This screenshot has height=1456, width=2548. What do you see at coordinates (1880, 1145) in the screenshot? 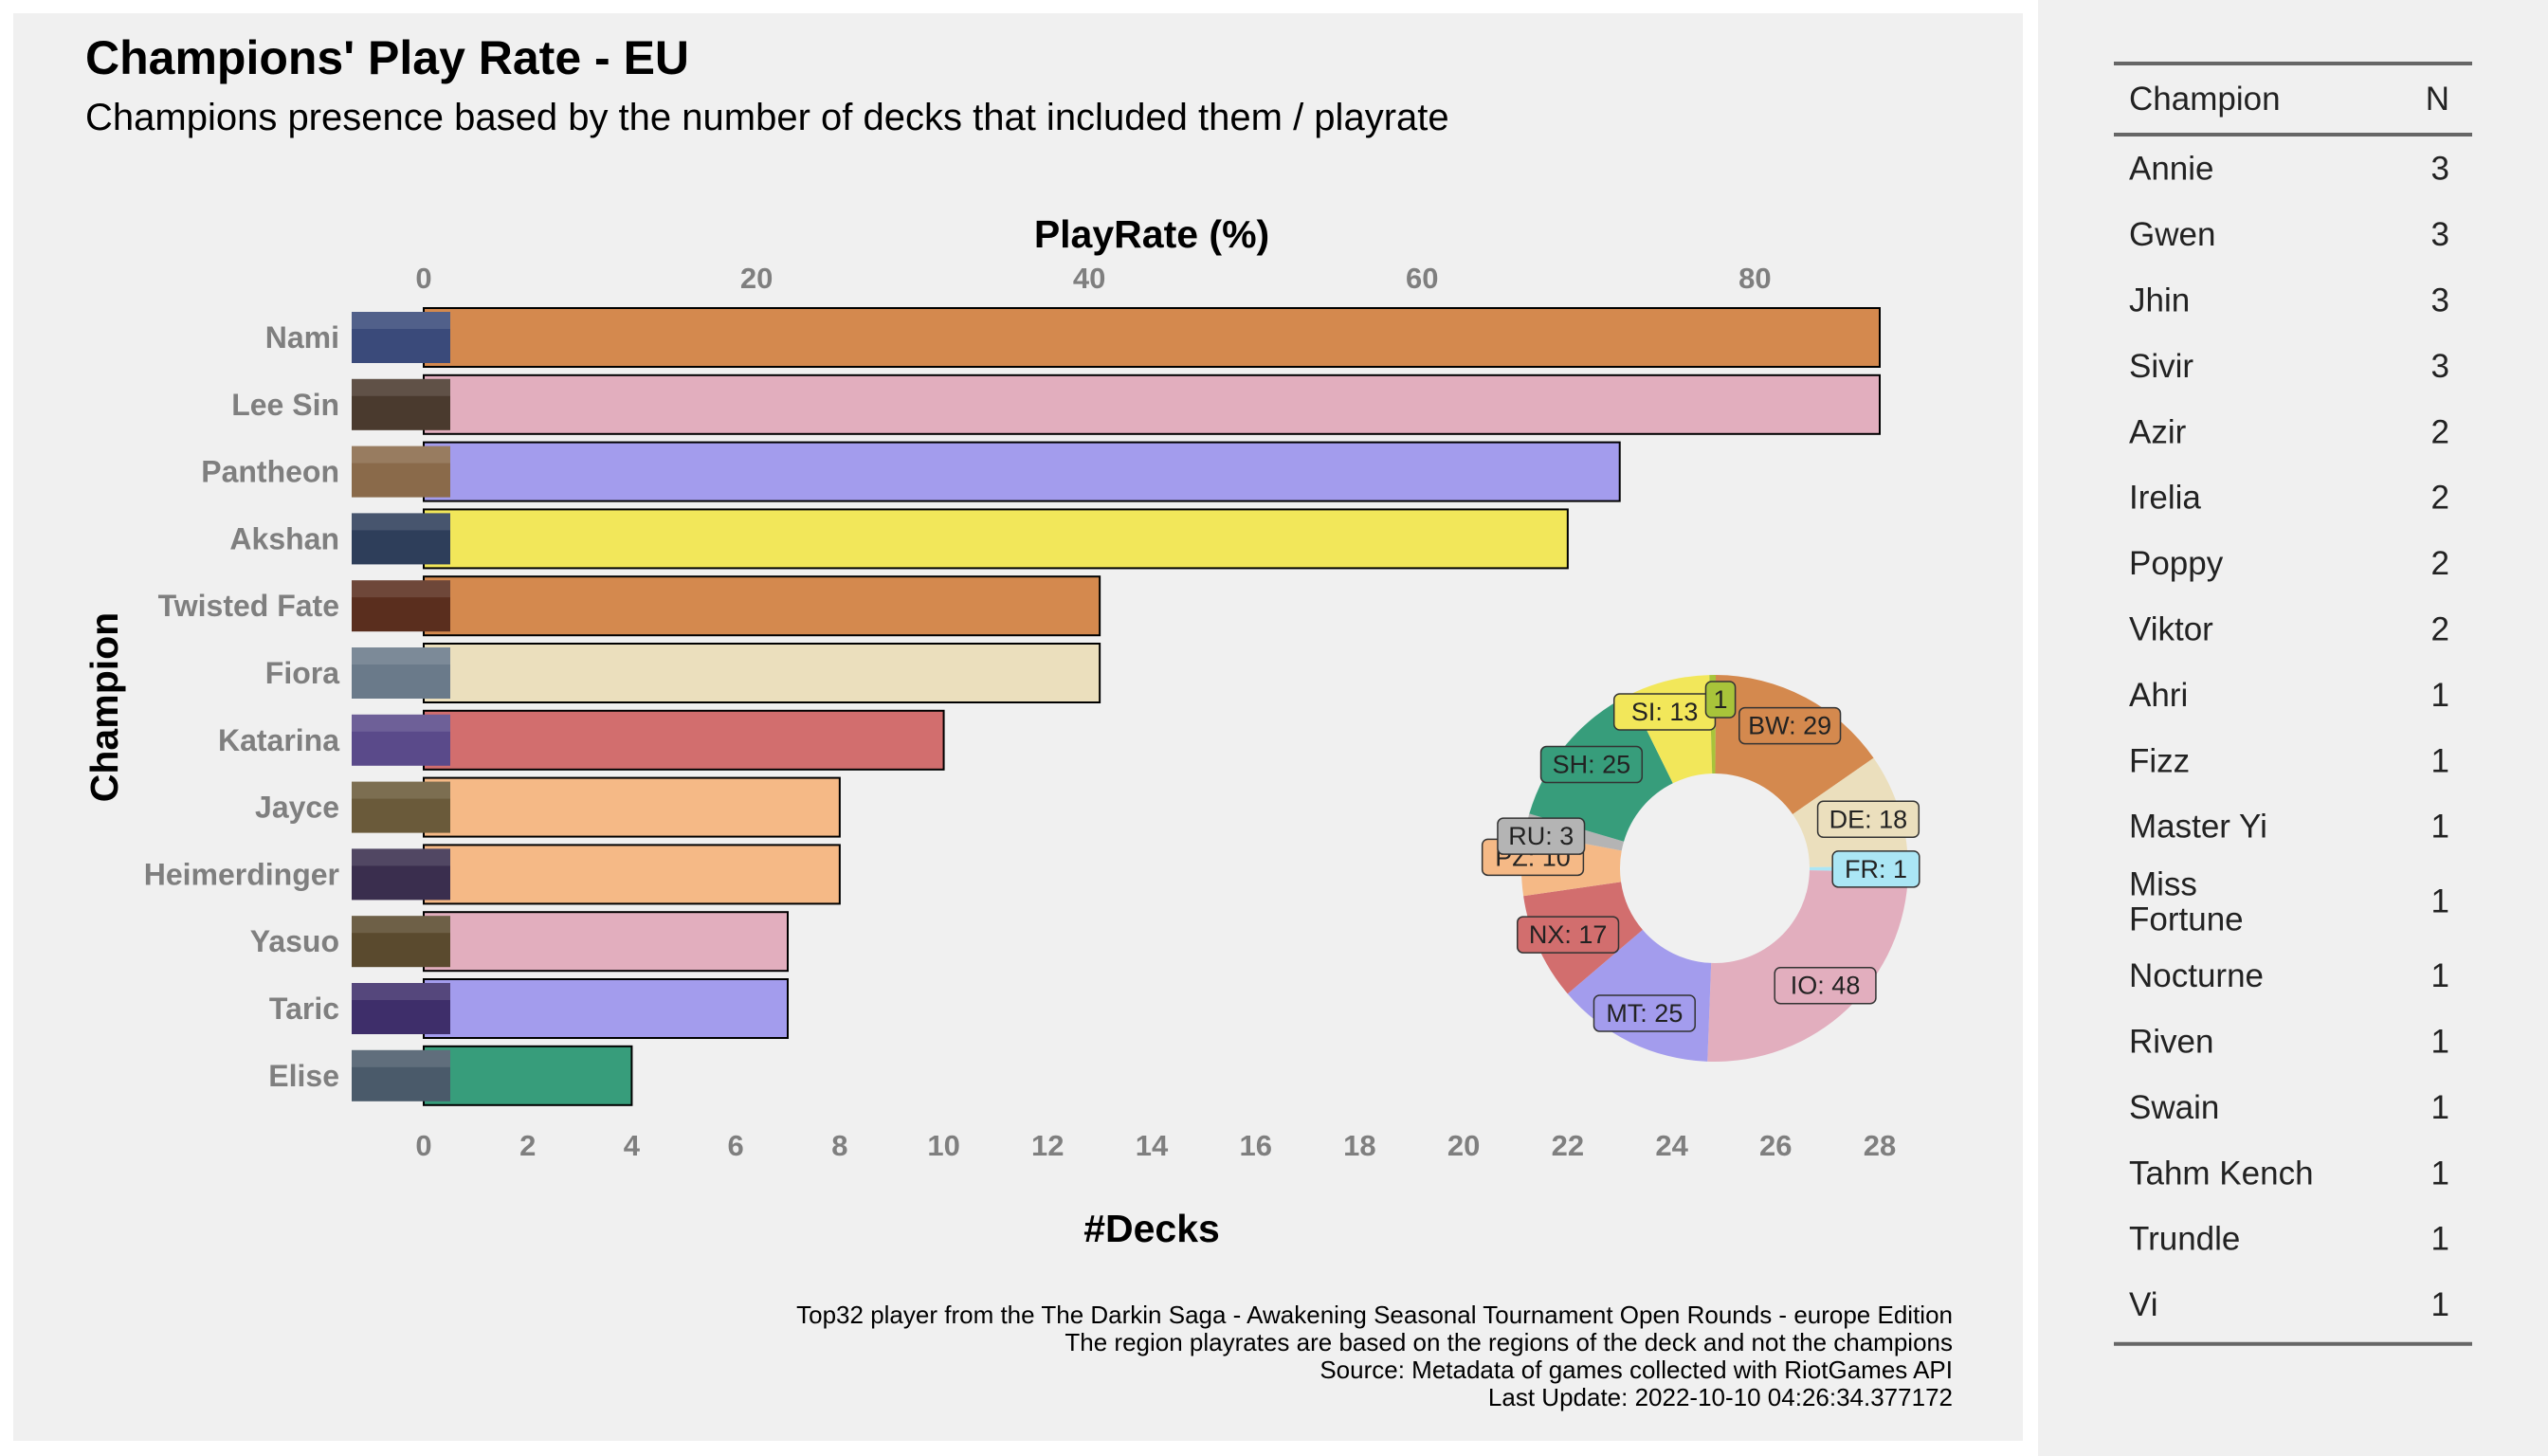
I see `x-tick-label: 28` at bounding box center [1880, 1145].